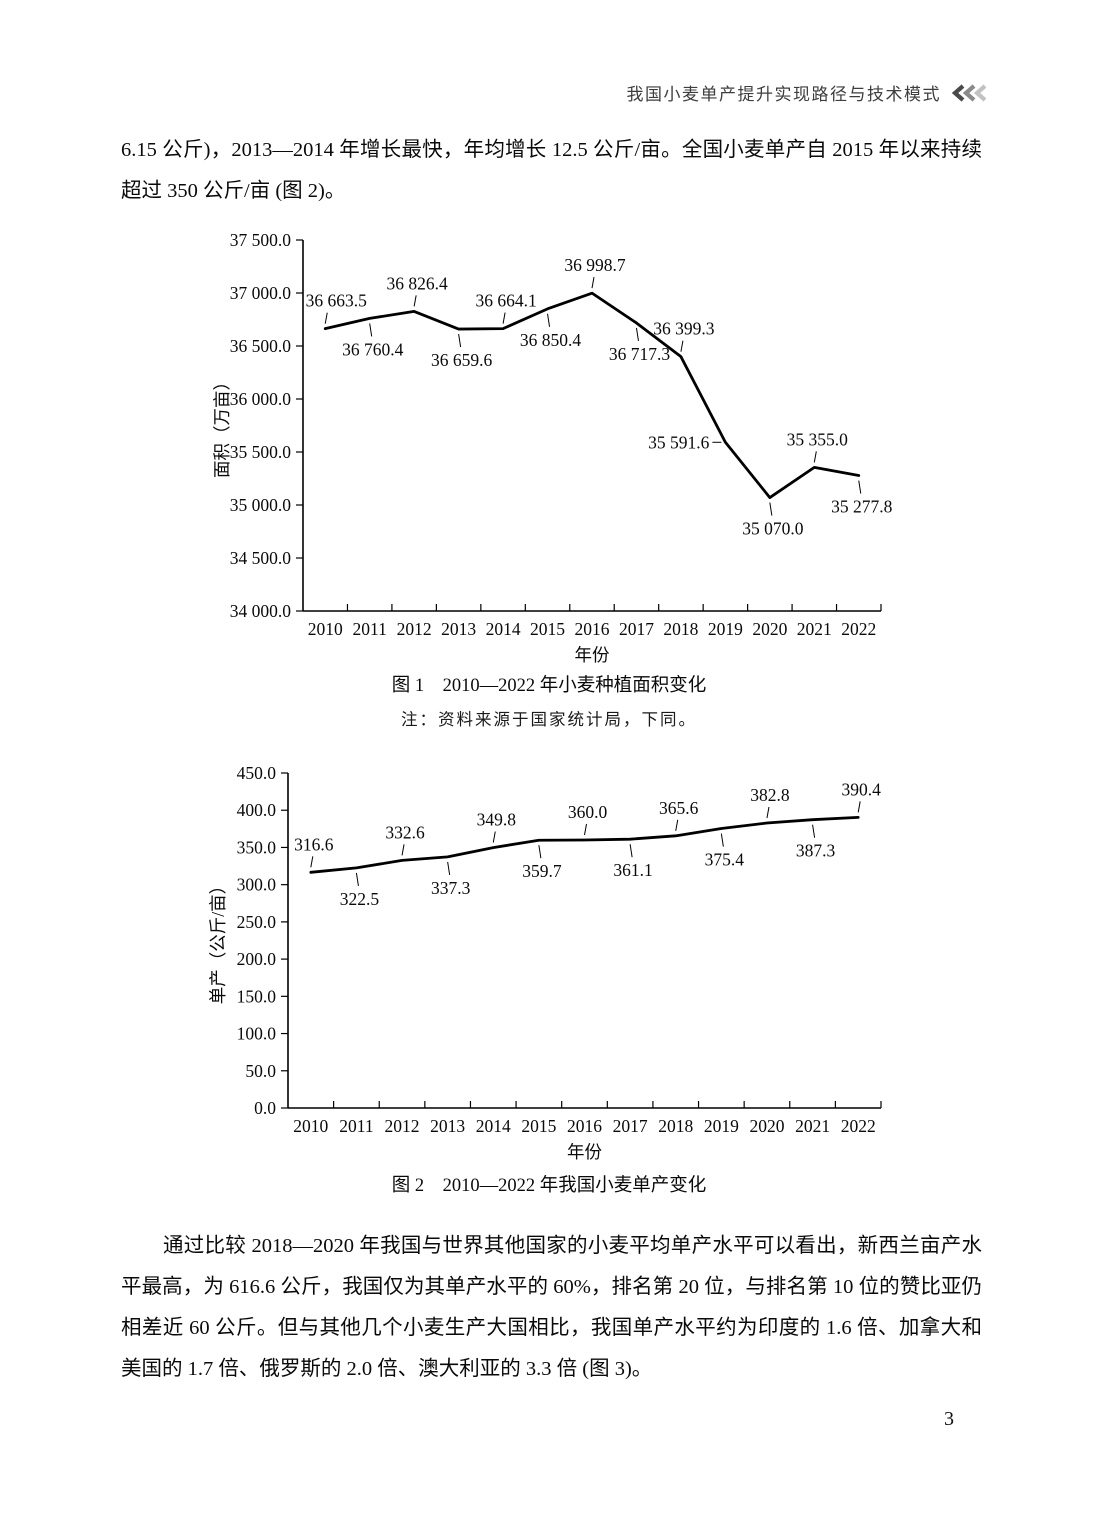  I want to click on svg-text: 单产（公斤/亩）, so click(218, 940).